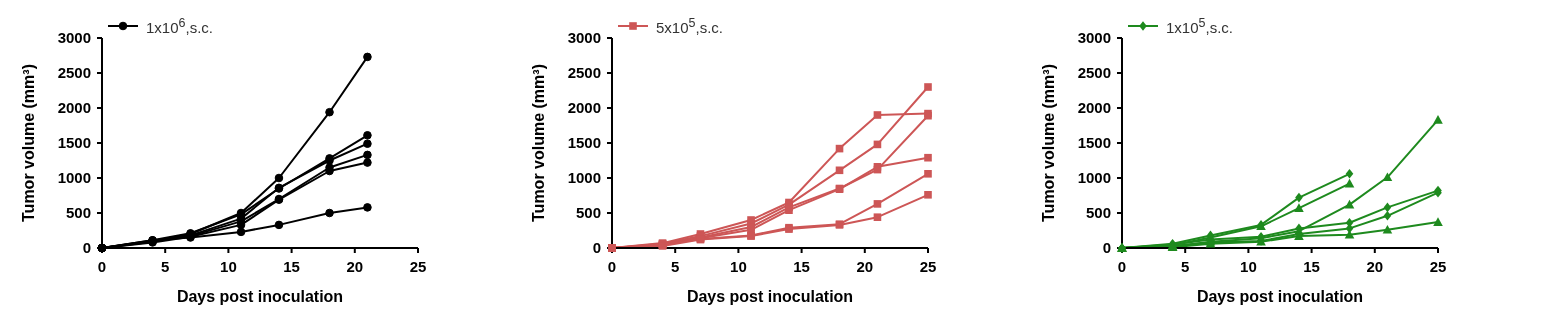  I want to click on legend-label: 1x10$^{6}$,s.c., so click(179, 26).